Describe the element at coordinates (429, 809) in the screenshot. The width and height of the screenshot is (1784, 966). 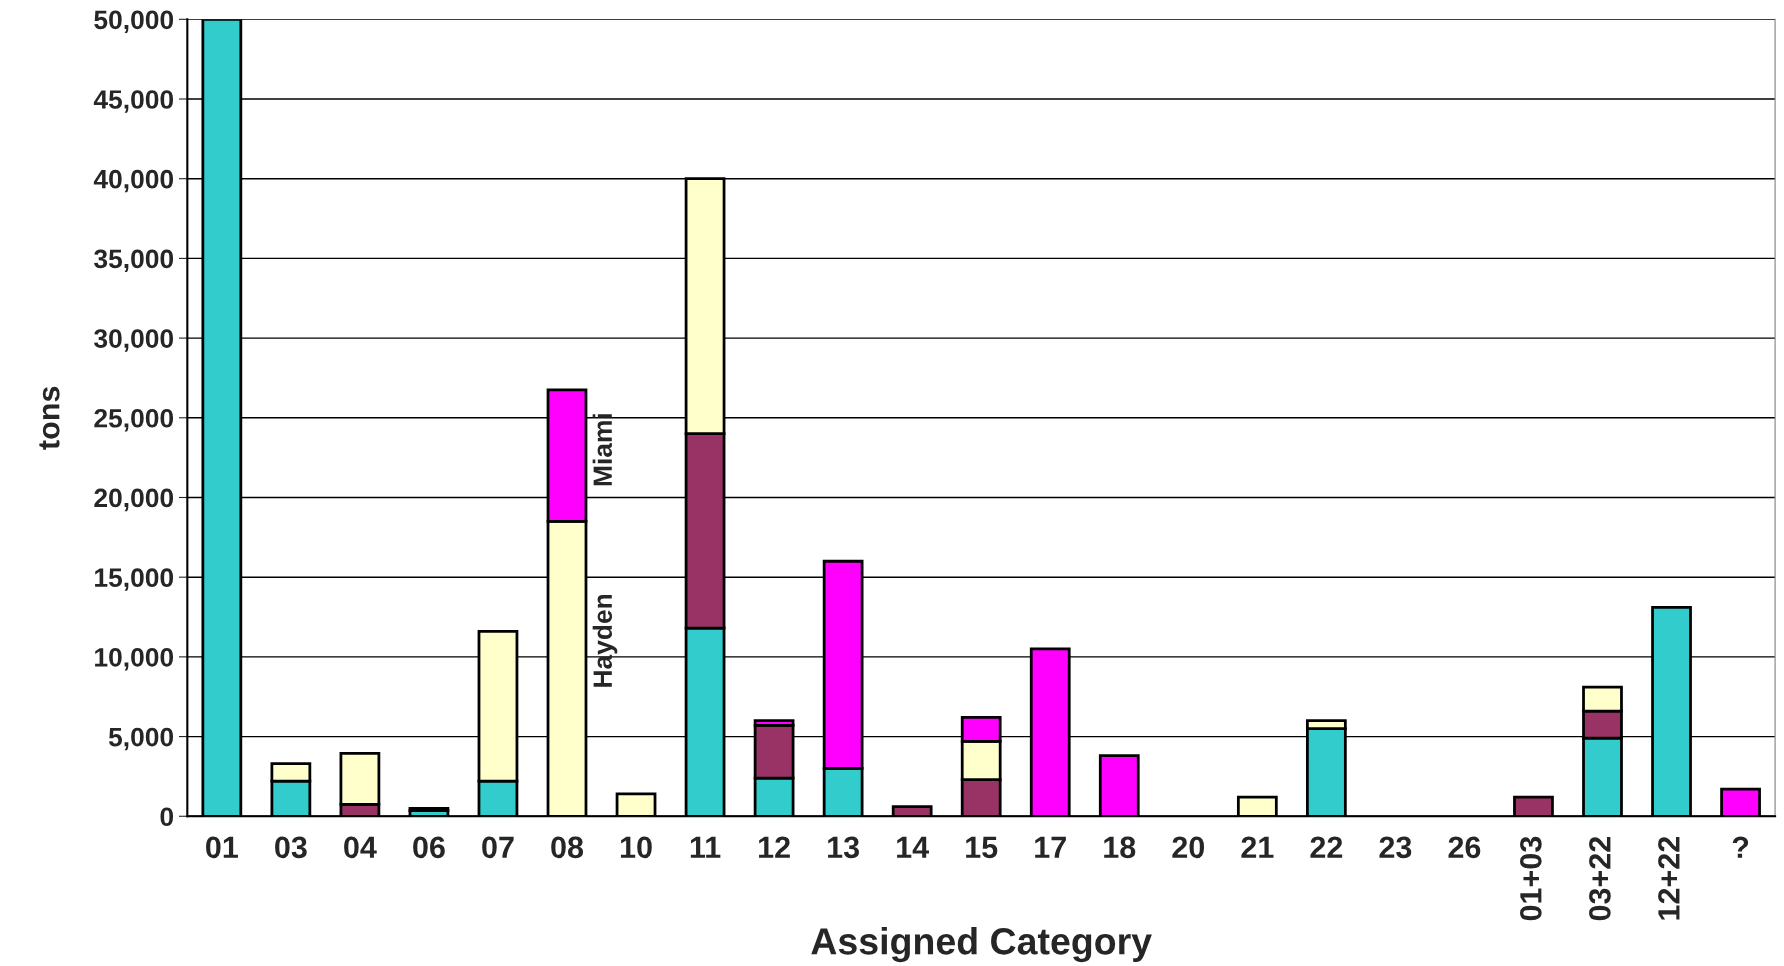
I see `bar` at that location.